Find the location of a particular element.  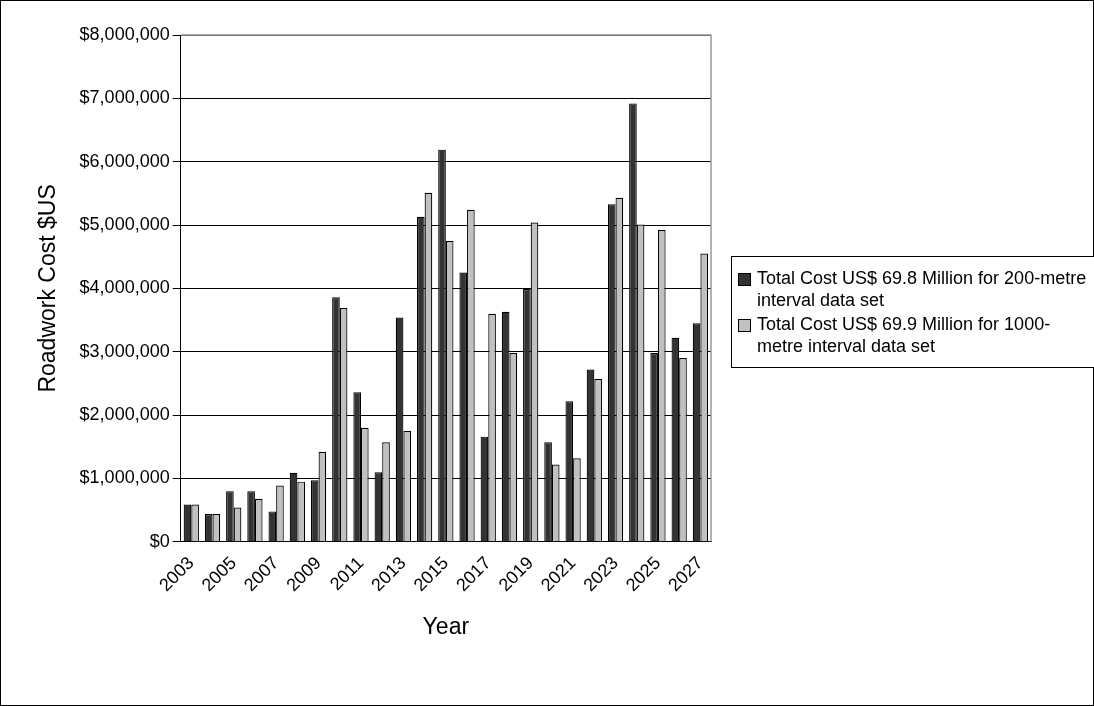

y-axis-title: Roadwork Cost $US is located at coordinates (47, 288).